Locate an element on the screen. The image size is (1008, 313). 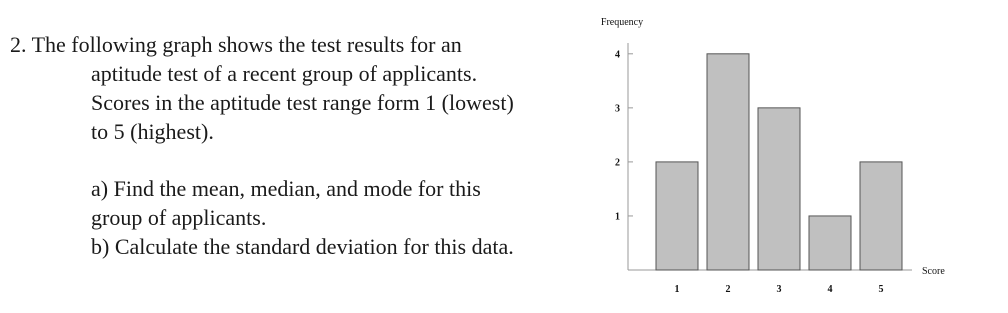
x-tick-label: 1 is located at coordinates (677, 289).